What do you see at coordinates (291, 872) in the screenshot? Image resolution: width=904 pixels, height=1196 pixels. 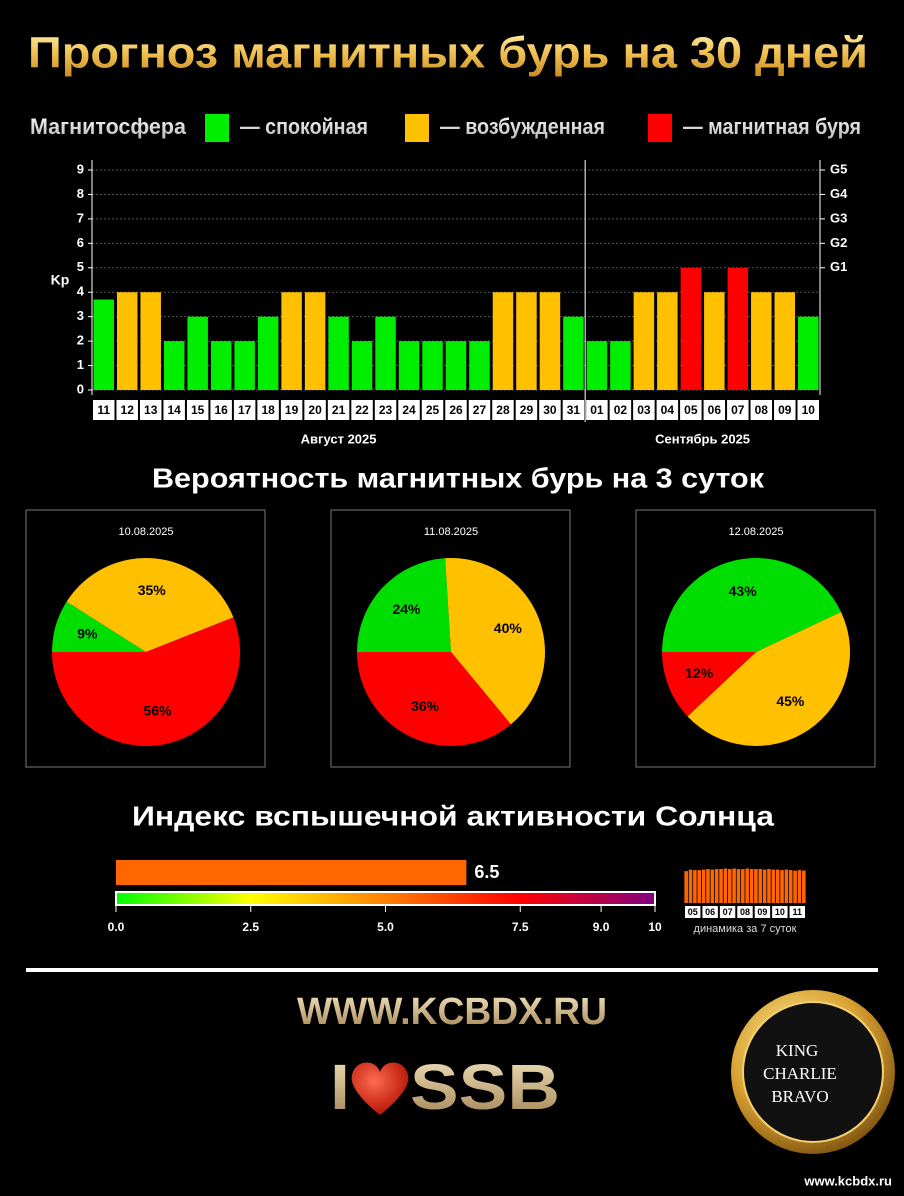 I see `index-bar` at bounding box center [291, 872].